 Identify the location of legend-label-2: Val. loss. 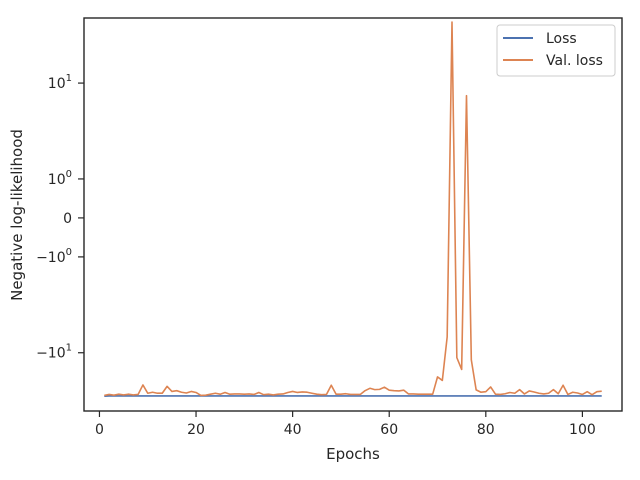
(574, 61).